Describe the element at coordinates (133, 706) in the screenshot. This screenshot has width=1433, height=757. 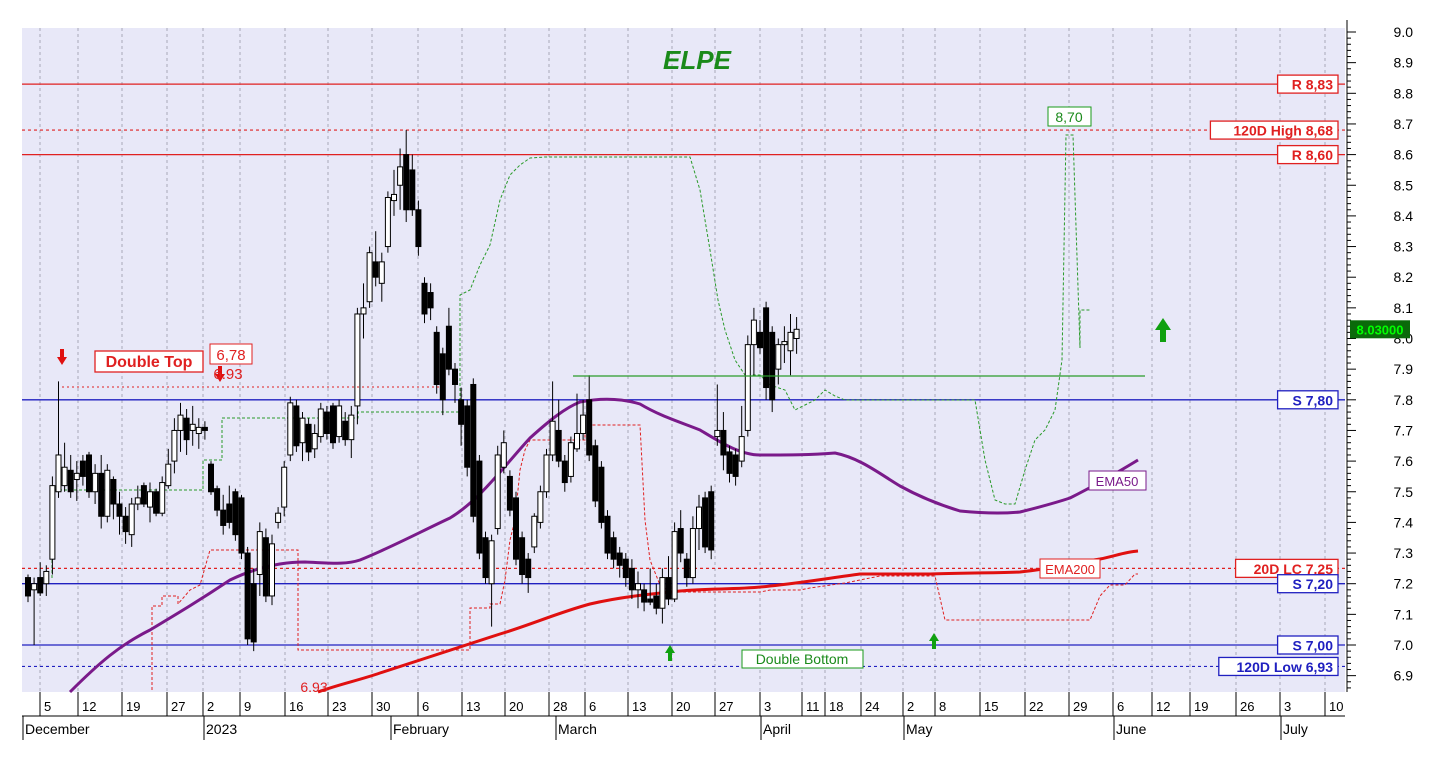
I see `x-tick-label: 19` at that location.